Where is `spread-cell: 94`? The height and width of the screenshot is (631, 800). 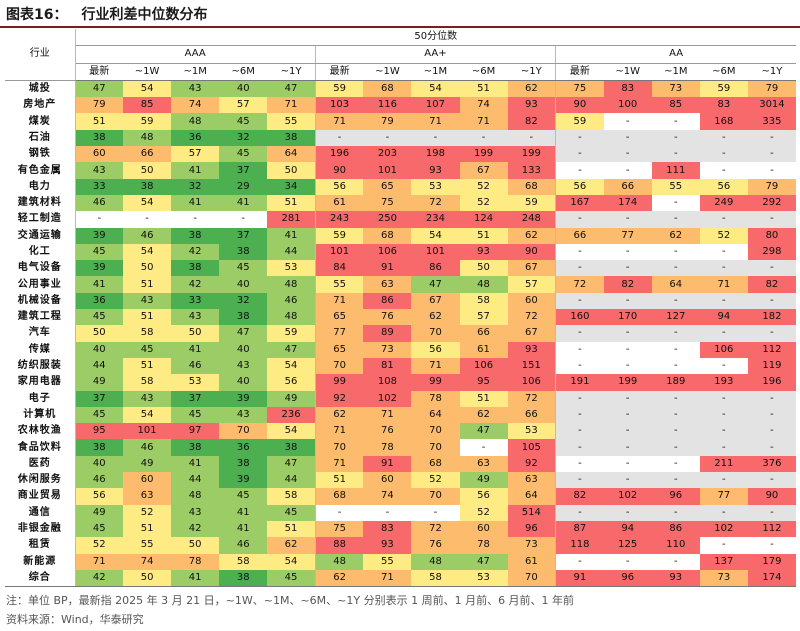 spread-cell: 94 is located at coordinates (723, 317).